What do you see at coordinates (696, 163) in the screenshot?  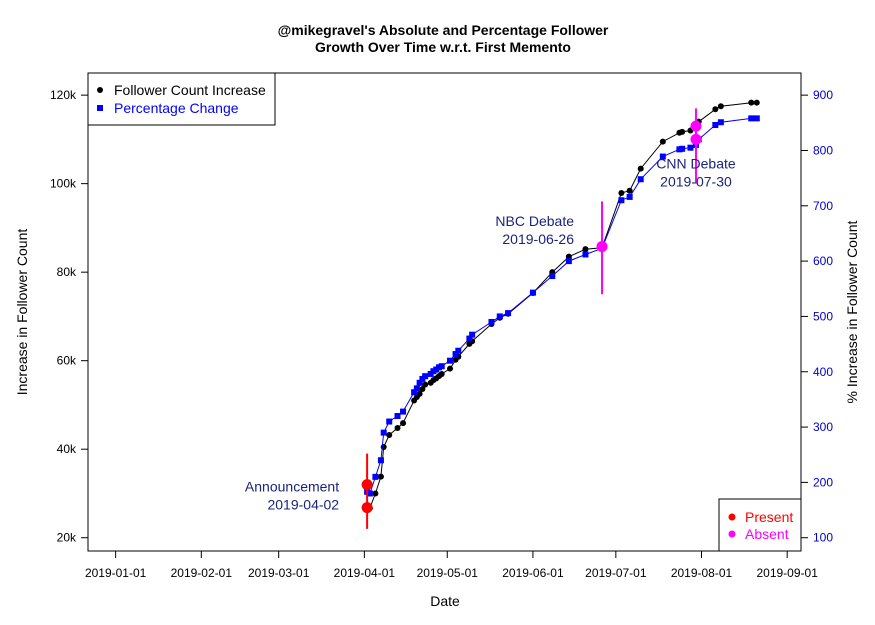 I see `event-label: CNN Debate` at bounding box center [696, 163].